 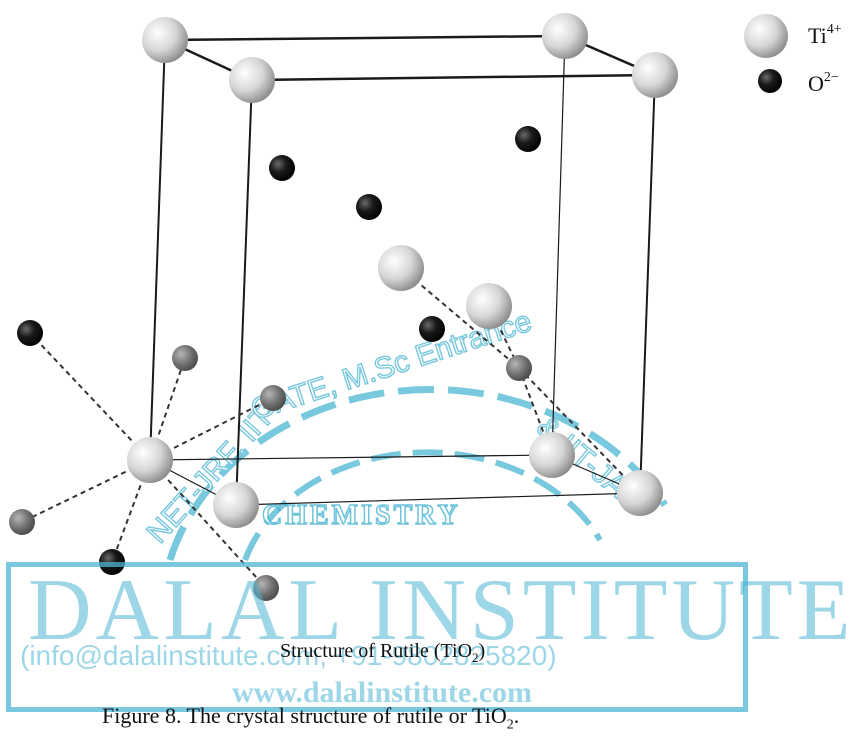 I want to click on watermark-name: DALAL INSTITUTE, so click(x=441, y=610).